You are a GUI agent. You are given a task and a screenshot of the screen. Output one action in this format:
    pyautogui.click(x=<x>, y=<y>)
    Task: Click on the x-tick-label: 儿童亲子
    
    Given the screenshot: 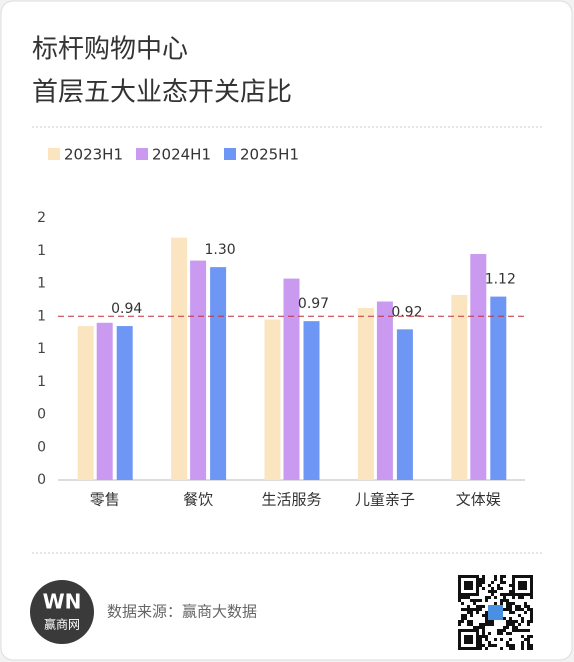 What is the action you would take?
    pyautogui.click(x=385, y=500)
    